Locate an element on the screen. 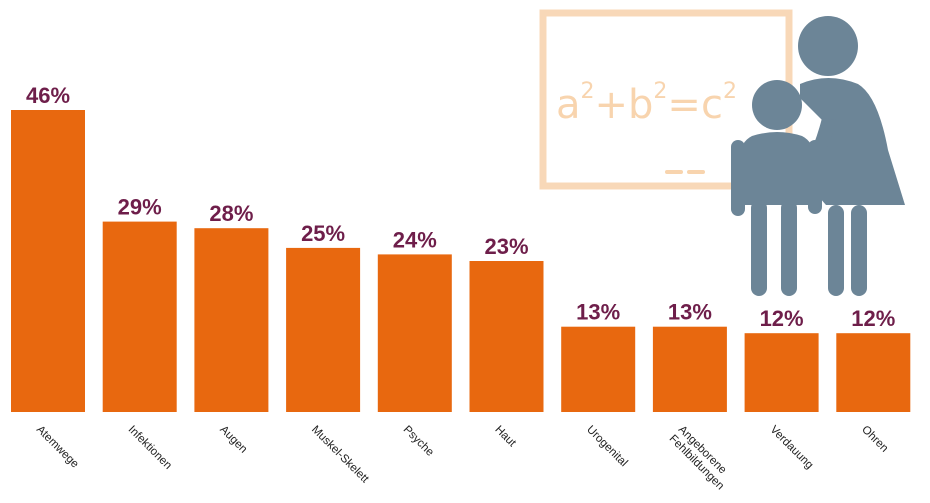 This screenshot has height=503, width=930. category-label-2: Infektionen is located at coordinates (150, 448).